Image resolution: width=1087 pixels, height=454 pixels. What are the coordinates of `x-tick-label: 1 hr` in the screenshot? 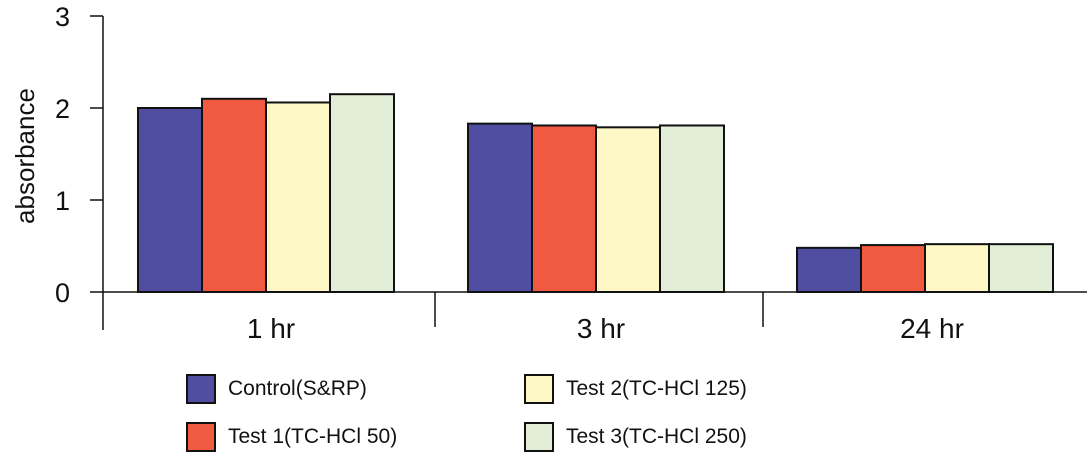 It's located at (271, 328).